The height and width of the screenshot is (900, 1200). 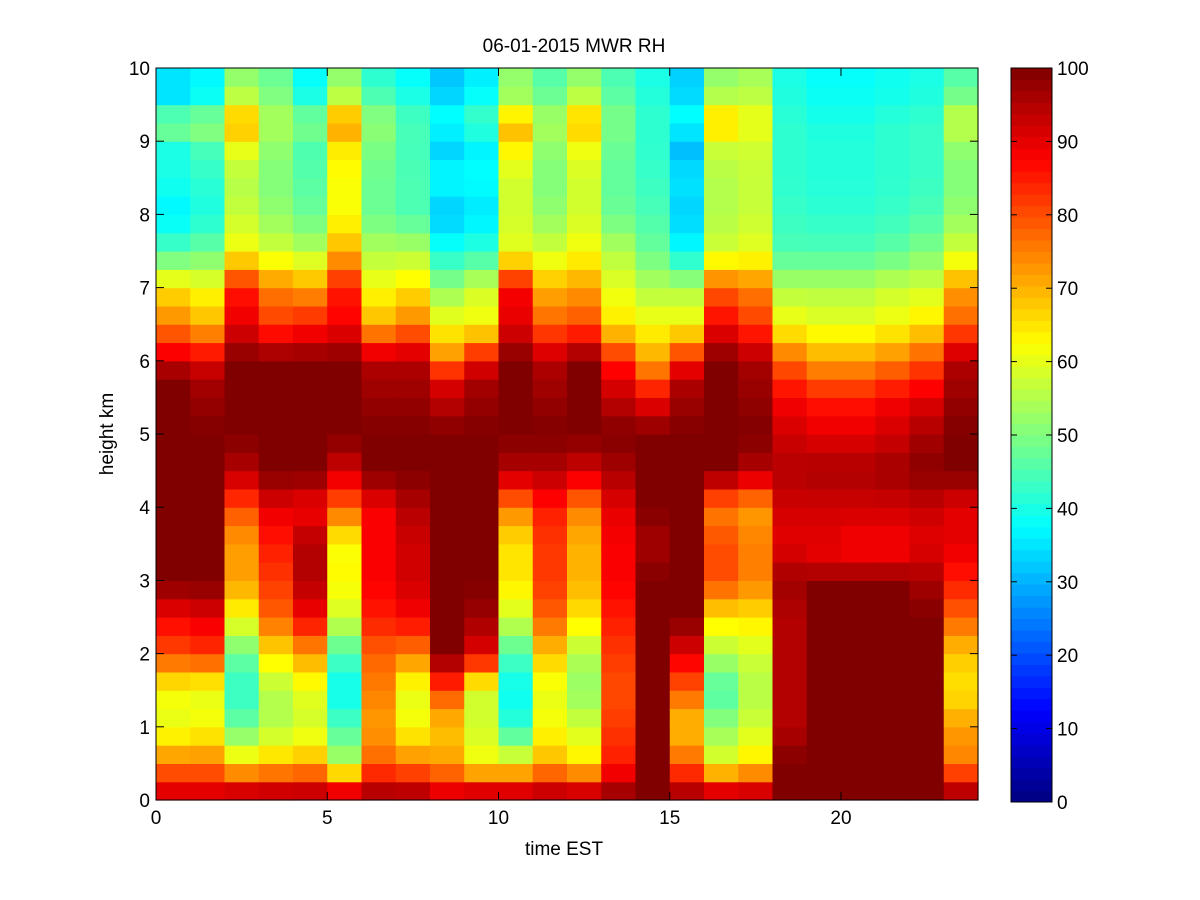 What do you see at coordinates (144, 215) in the screenshot?
I see `y-tick-label: 8` at bounding box center [144, 215].